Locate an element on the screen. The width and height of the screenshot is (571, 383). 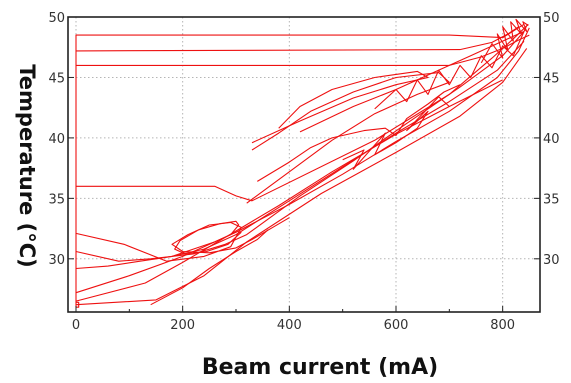
y-tick-label-right: 45 is located at coordinates (551, 78).